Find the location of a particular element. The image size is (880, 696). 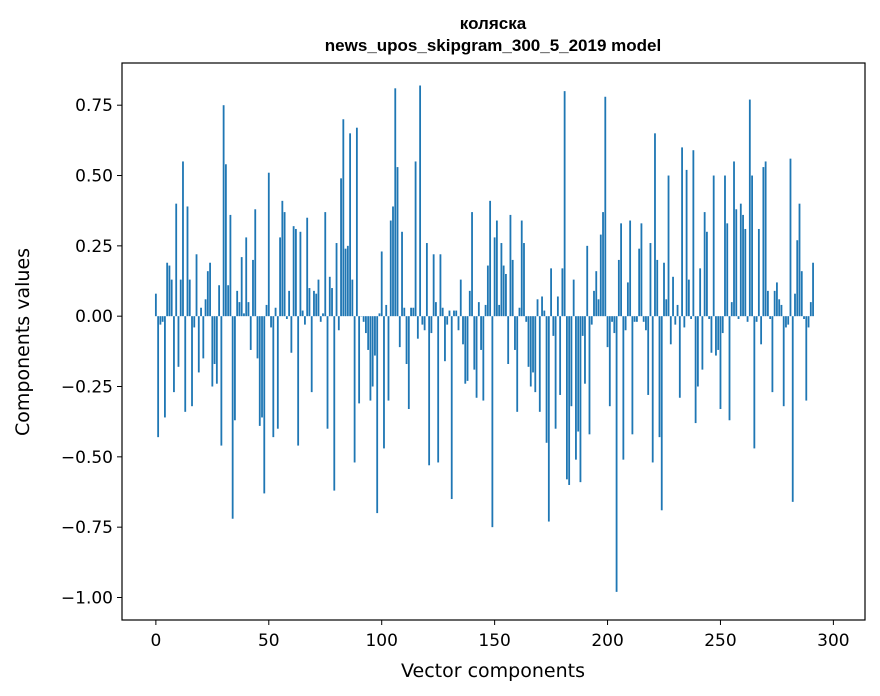

chart-subtitle: news_upos_skipgram_300_5_2019 model is located at coordinates (493, 45).